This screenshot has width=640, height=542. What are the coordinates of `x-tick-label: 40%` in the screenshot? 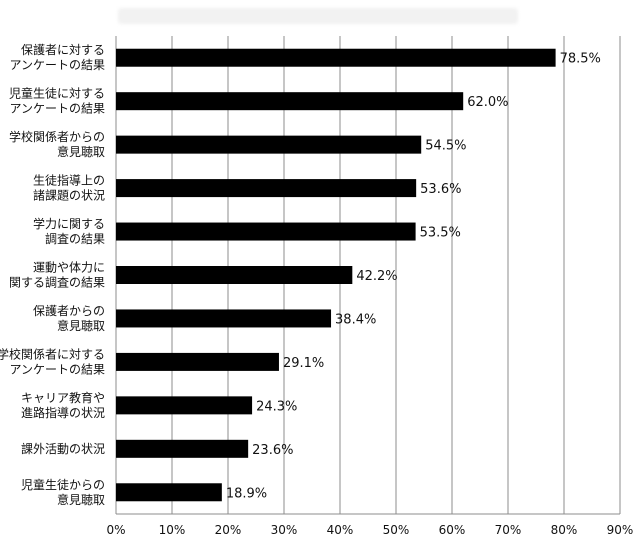 It's located at (340, 530).